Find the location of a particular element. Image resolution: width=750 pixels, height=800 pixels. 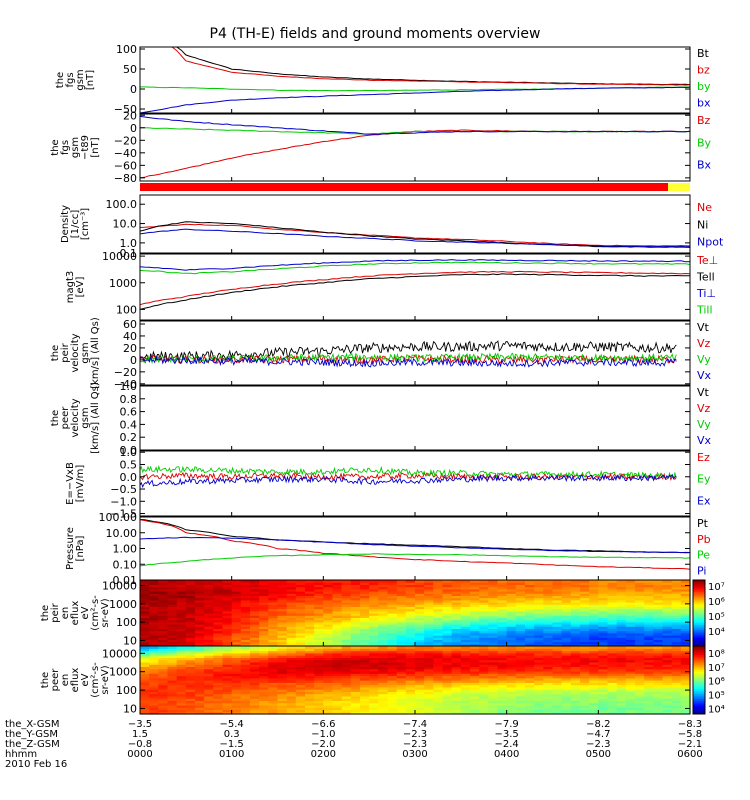

series-line-Ex is located at coordinates (408, 480).